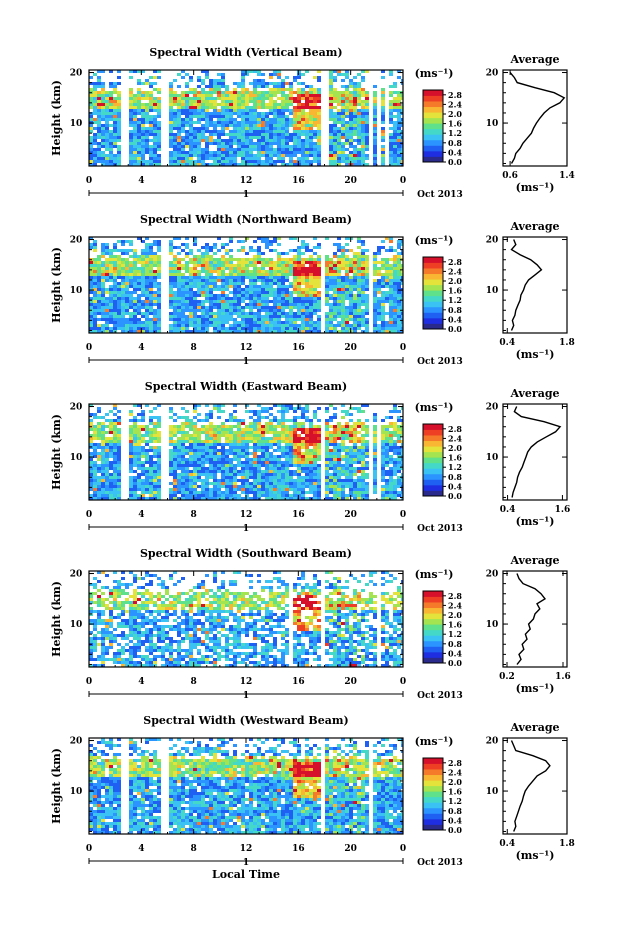 The image size is (624, 929). I want to click on avg-x-tick-label: 0.2, so click(507, 677).